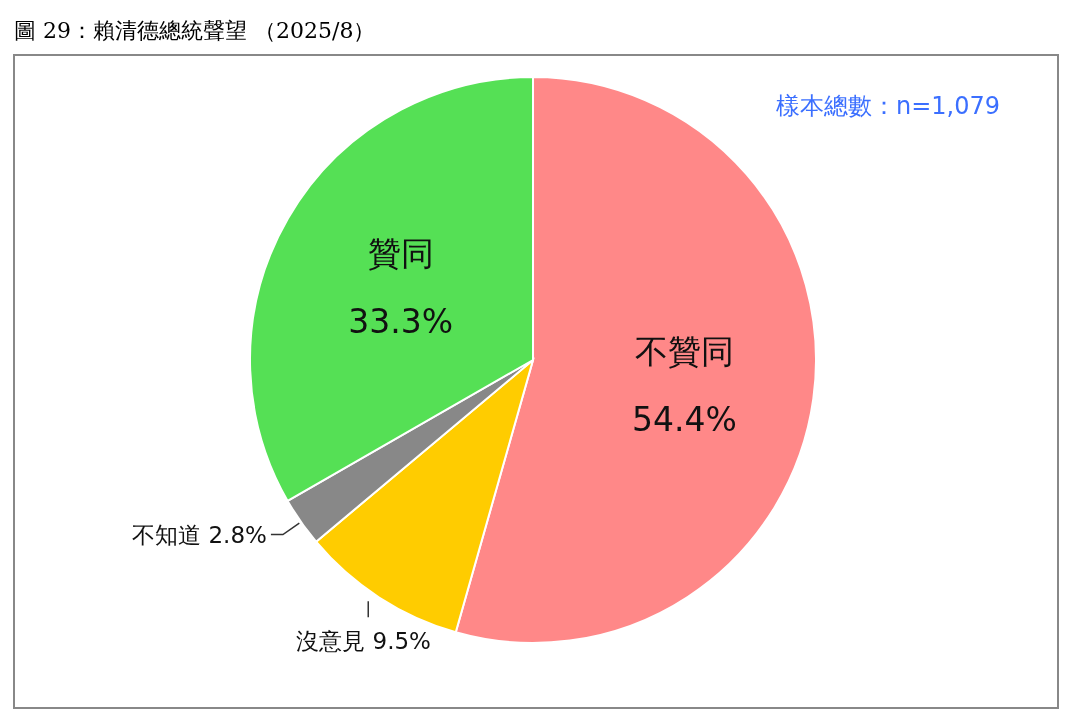 The width and height of the screenshot is (1066, 716). Describe the element at coordinates (363, 641) in the screenshot. I see `slice-label: 沒意見 9.5%` at that location.